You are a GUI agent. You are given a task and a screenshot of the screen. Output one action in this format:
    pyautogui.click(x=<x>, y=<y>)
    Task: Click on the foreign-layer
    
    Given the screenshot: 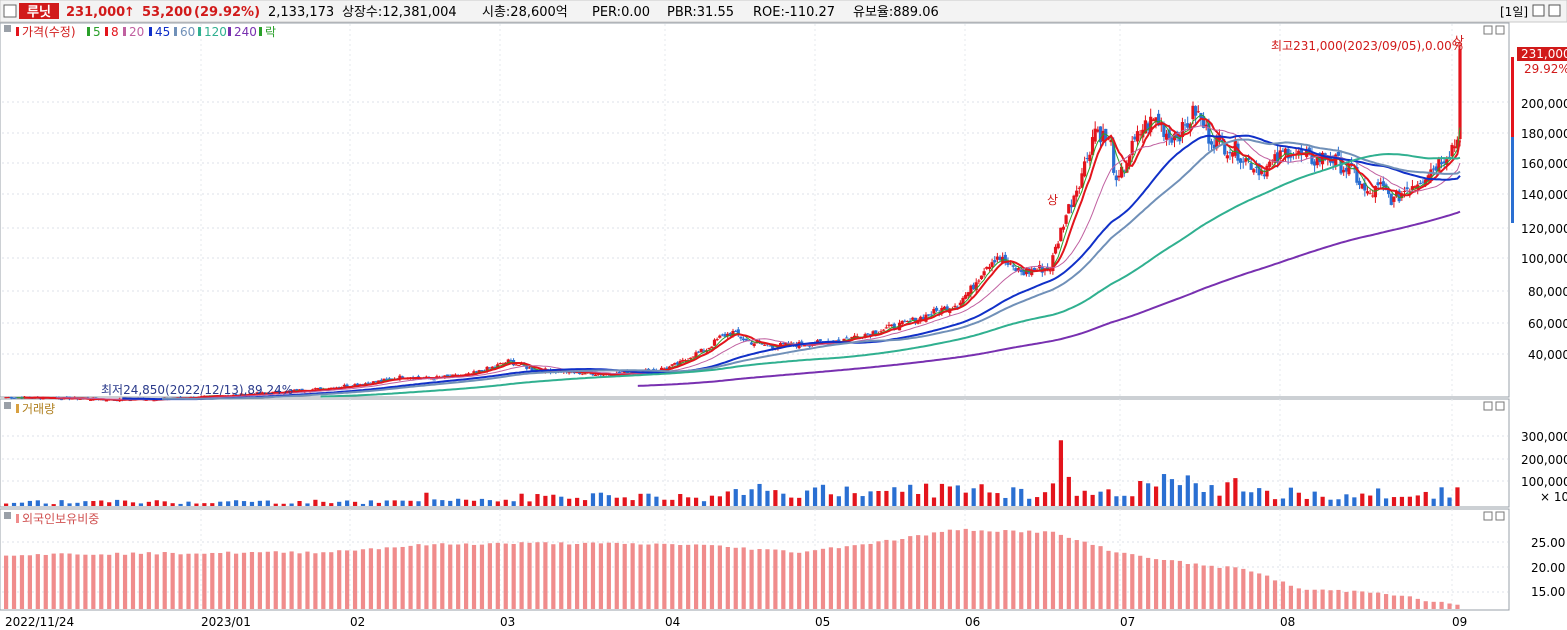 What is the action you would take?
    pyautogui.click(x=732, y=568)
    